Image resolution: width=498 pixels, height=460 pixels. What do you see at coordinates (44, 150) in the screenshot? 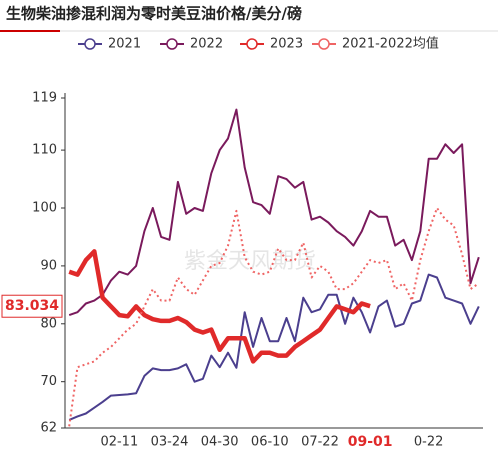
I see `y-tick-label: 110` at bounding box center [44, 150].